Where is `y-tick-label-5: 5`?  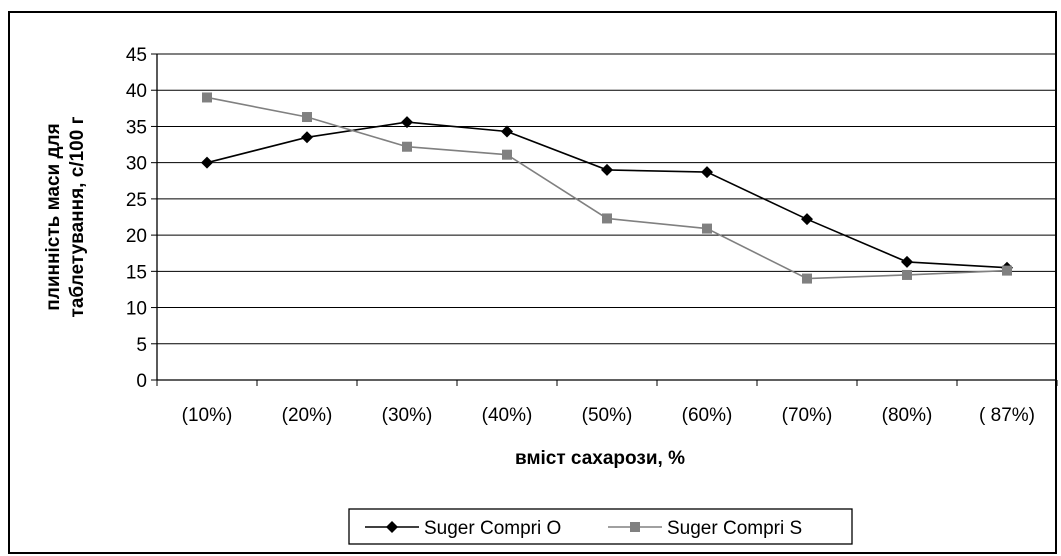 y-tick-label-5: 5 is located at coordinates (141, 345).